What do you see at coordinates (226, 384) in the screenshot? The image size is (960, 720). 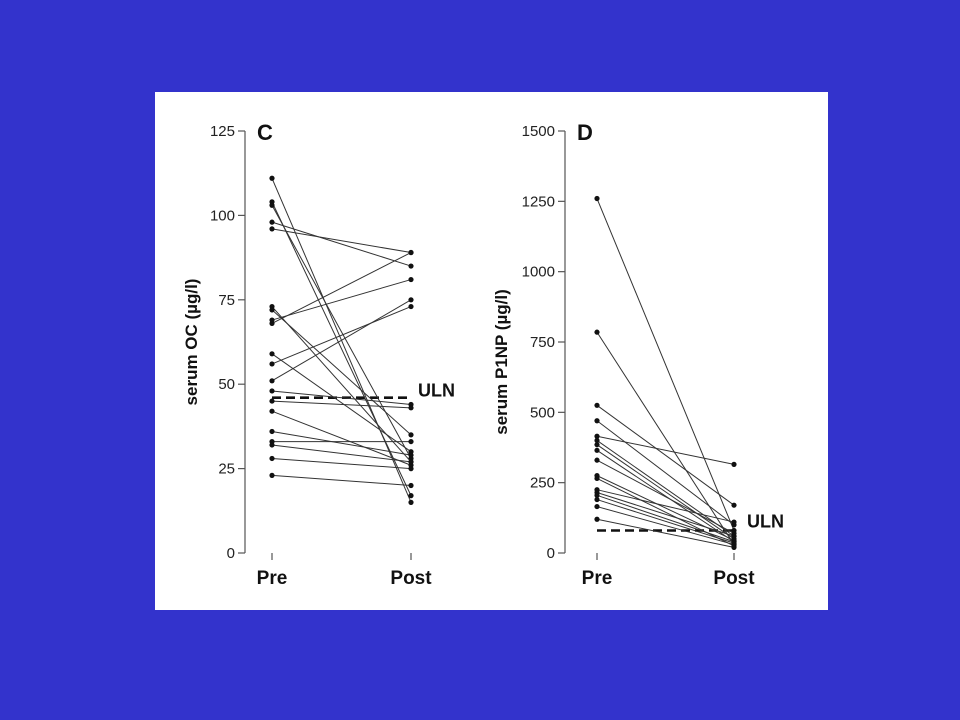 I see `panel-c-y-tick-label: 50` at bounding box center [226, 384].